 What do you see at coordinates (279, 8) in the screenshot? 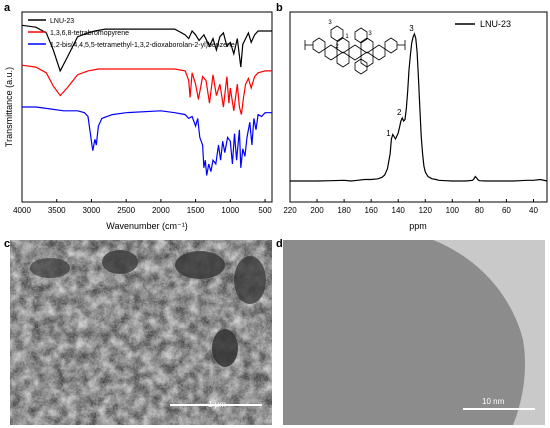
I see `panel-letter-b: b` at bounding box center [279, 8].